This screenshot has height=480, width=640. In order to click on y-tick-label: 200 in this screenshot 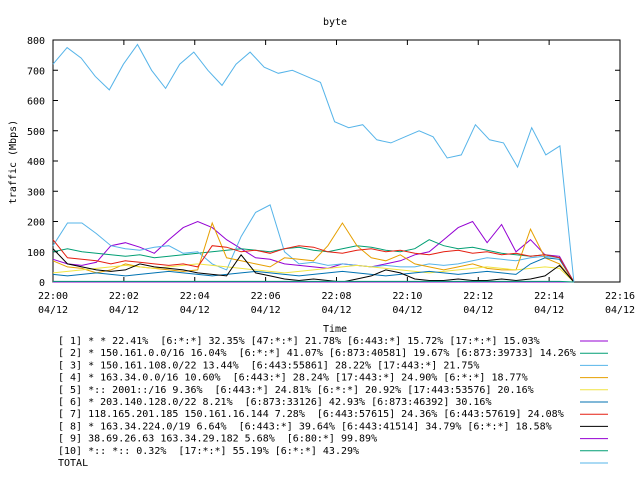, I will do `click(36, 223)`.